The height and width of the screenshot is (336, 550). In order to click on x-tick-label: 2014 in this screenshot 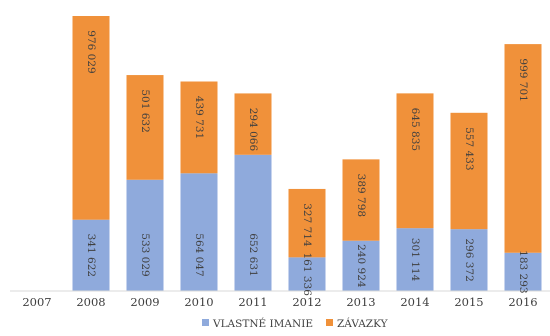, I will do `click(414, 302)`.